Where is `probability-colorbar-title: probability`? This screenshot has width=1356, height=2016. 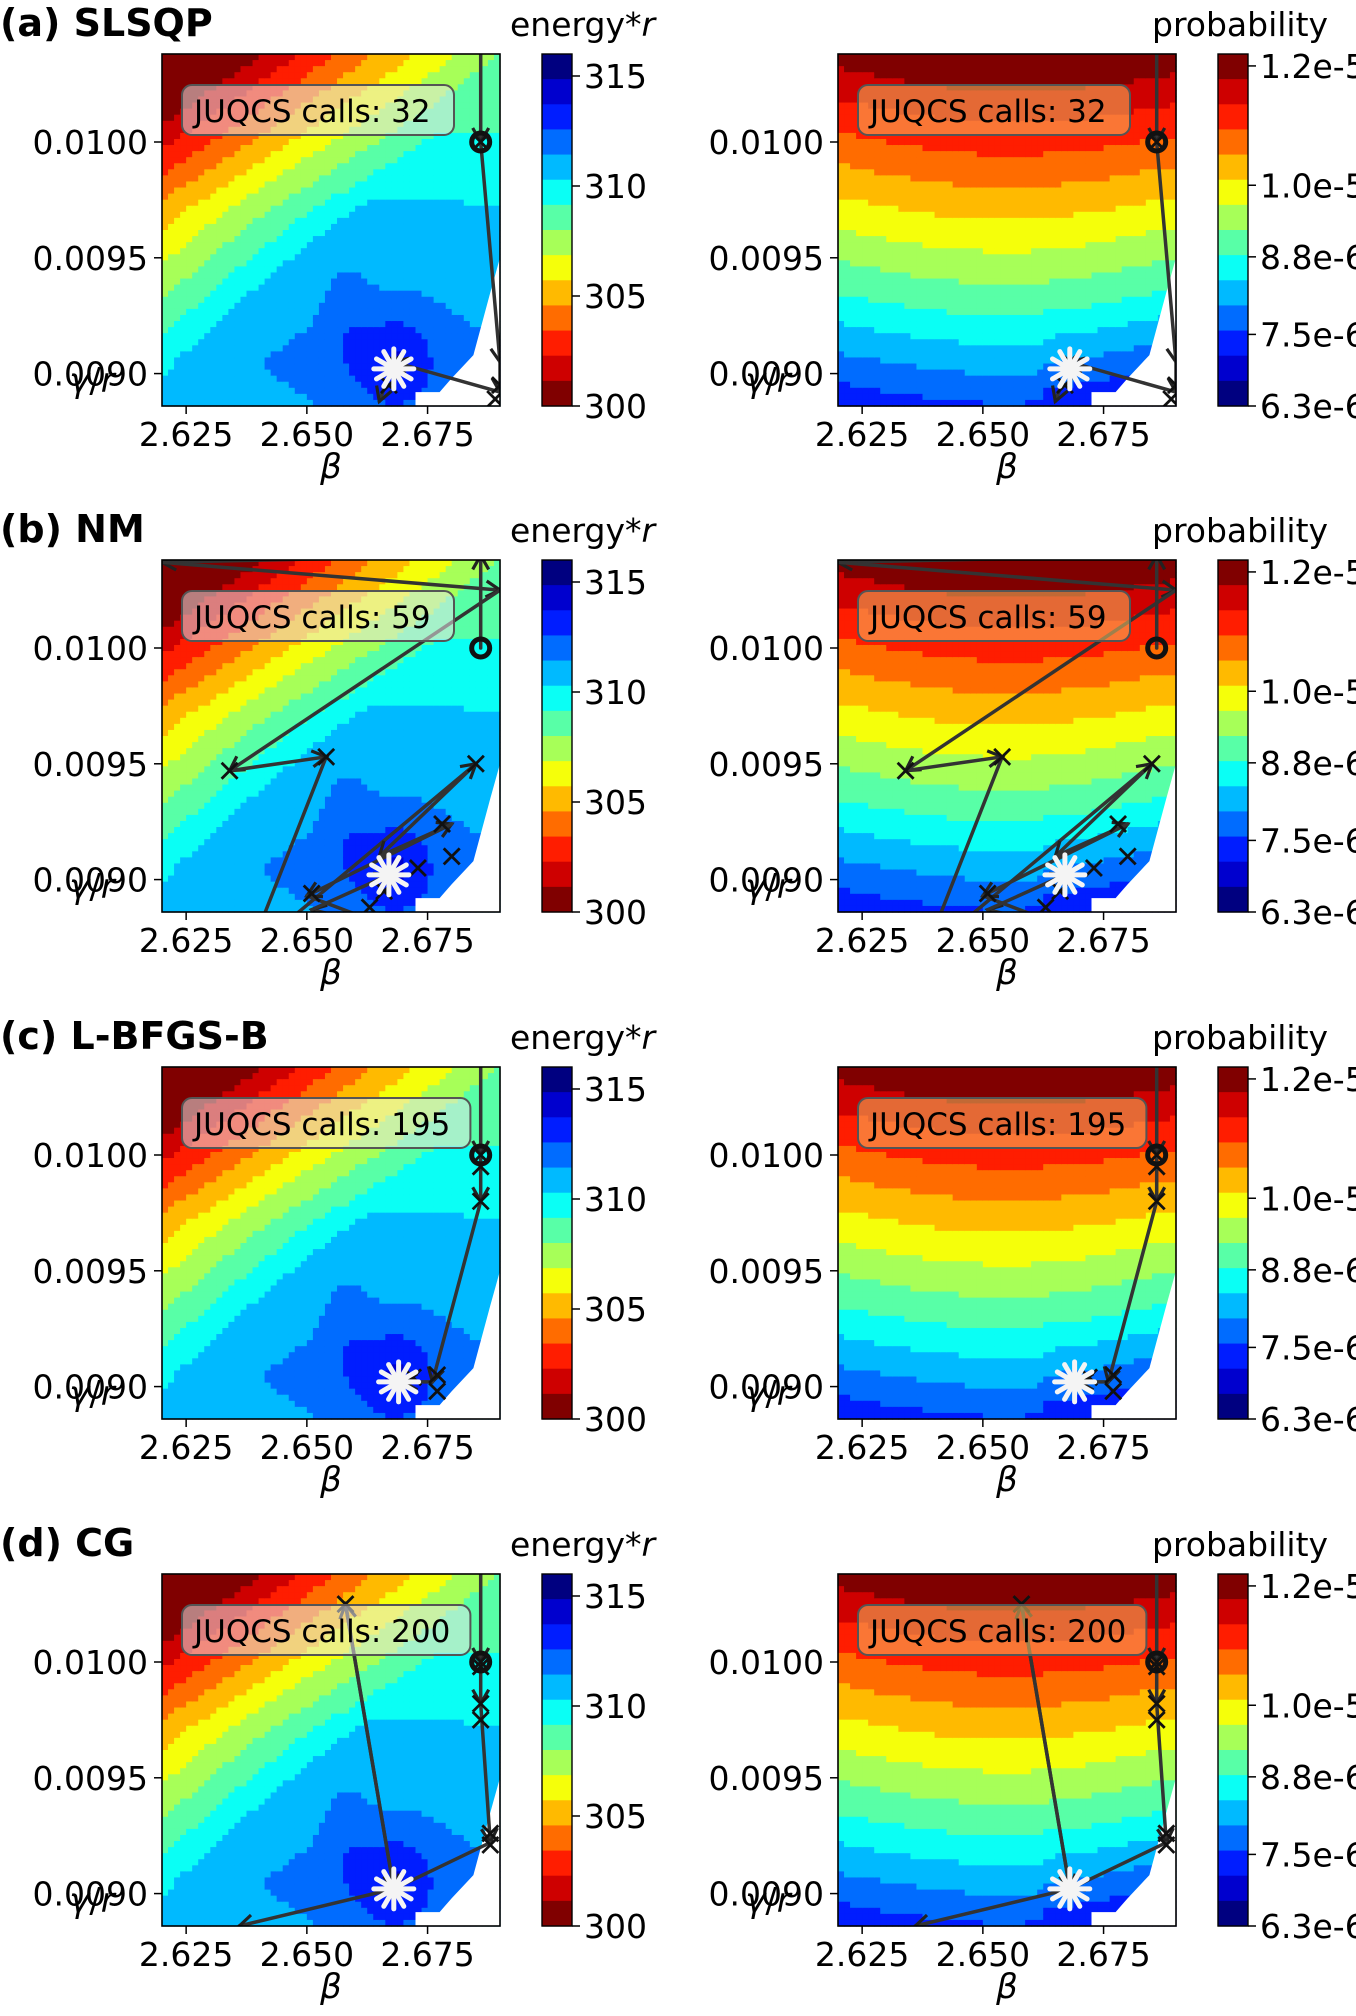
probability-colorbar-title: probability is located at coordinates (1240, 1544).